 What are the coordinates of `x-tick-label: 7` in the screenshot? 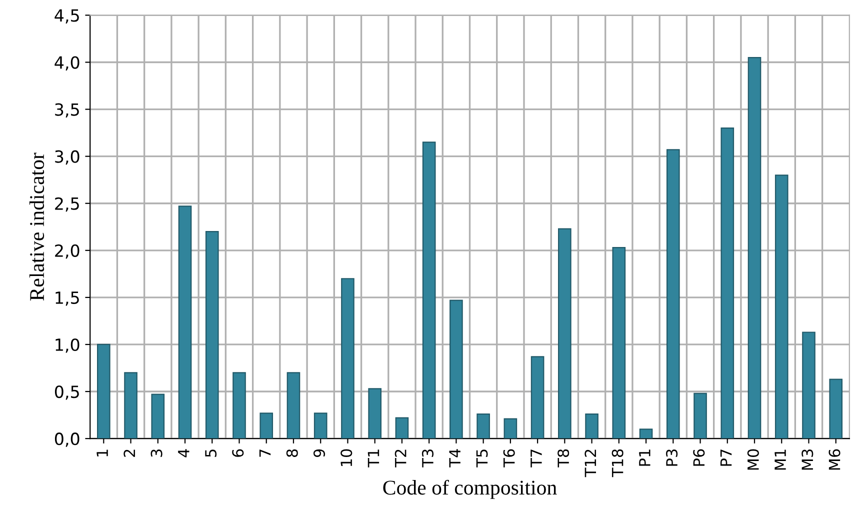 It's located at (265, 453).